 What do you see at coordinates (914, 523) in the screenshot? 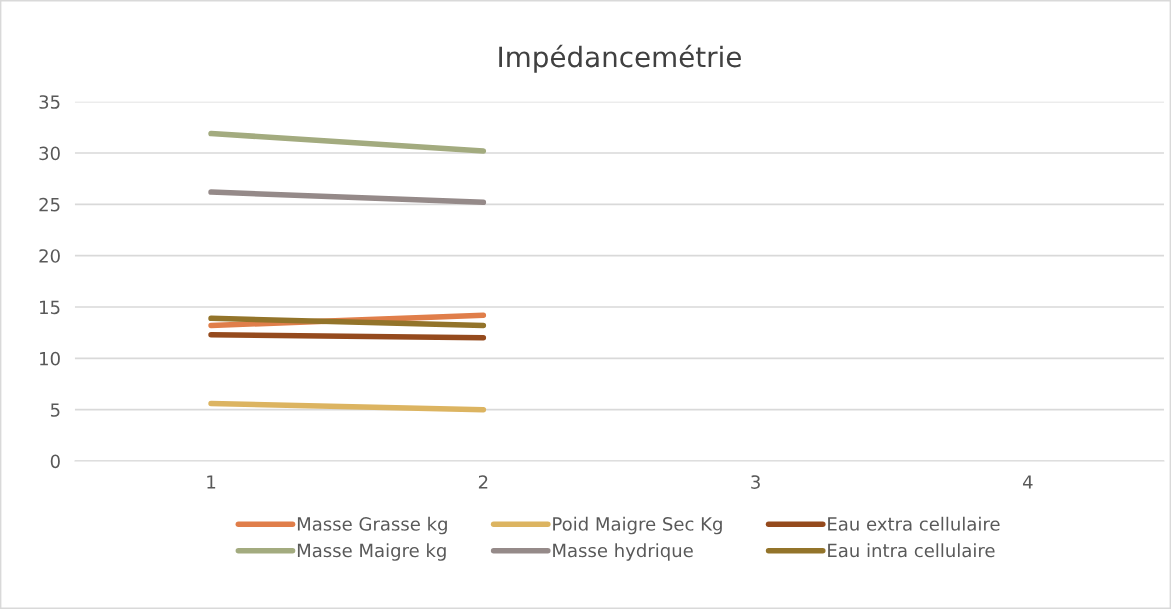
I see `legend-label: Eau extra cellulaire` at bounding box center [914, 523].